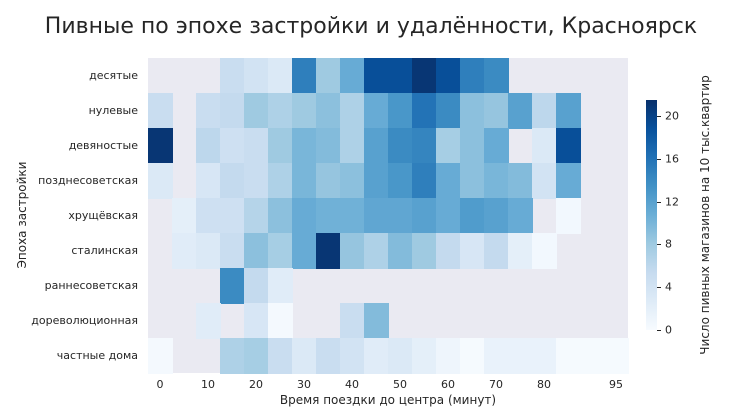 This screenshot has height=418, width=742. Describe the element at coordinates (672, 202) in the screenshot. I see `colorbar-tick-label: 12` at that location.